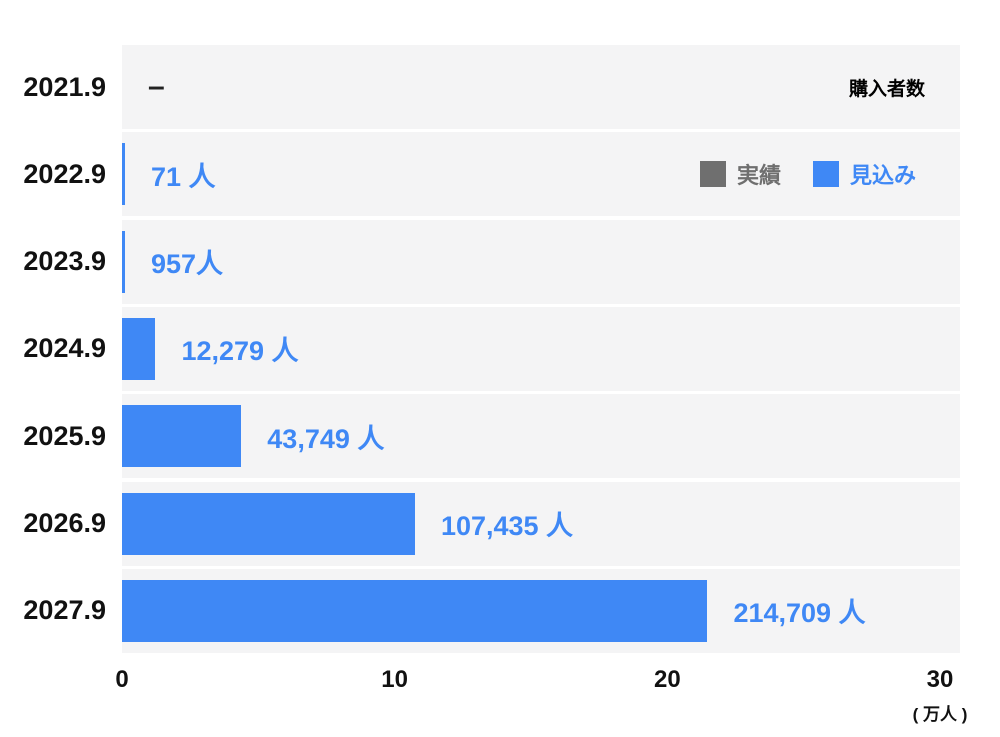  Describe the element at coordinates (183, 176) in the screenshot. I see `value-label: 71 人` at that location.